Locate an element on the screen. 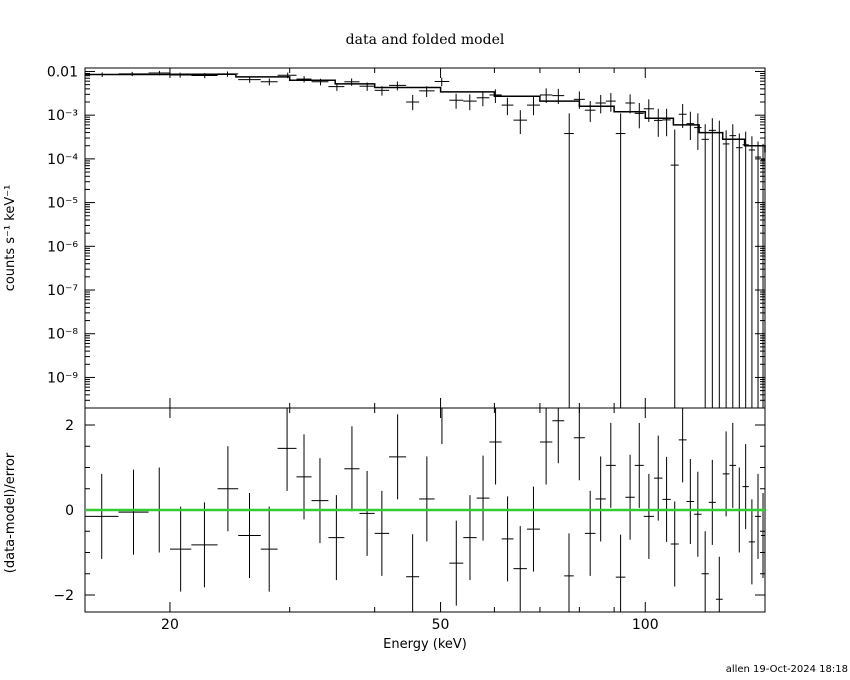 The width and height of the screenshot is (850, 680). spectrum-y-axis-label: counts s⁻¹ keV⁻¹ is located at coordinates (10, 238).